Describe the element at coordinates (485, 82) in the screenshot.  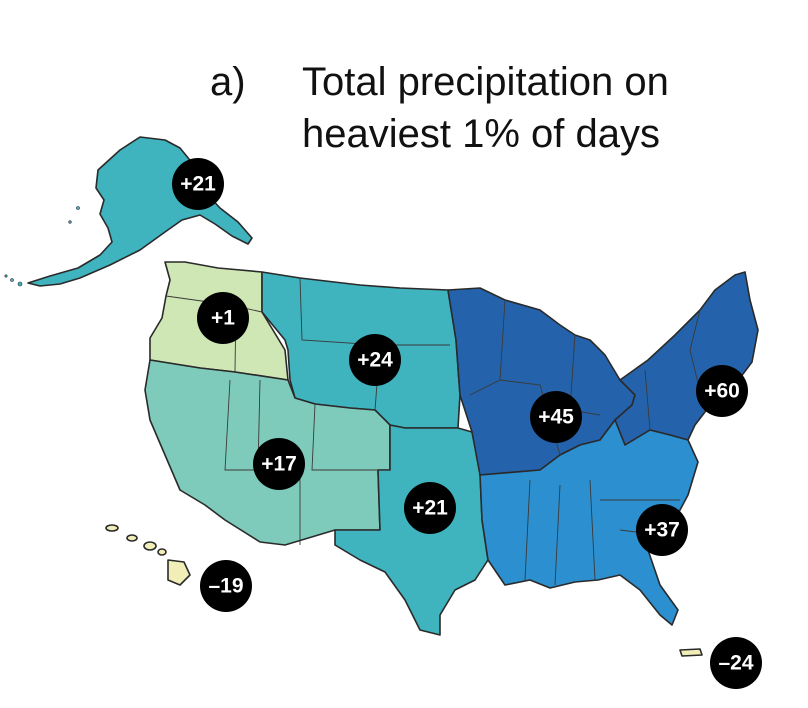
I see `title-line-1: Total precipitation on` at that location.